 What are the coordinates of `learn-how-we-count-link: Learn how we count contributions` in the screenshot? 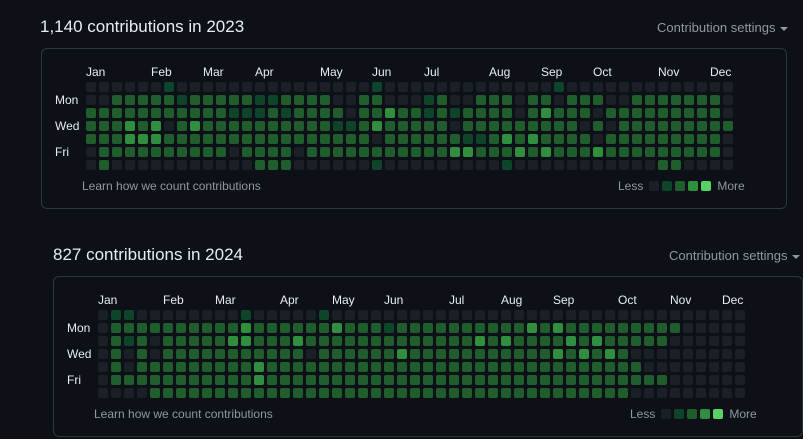 It's located at (171, 186).